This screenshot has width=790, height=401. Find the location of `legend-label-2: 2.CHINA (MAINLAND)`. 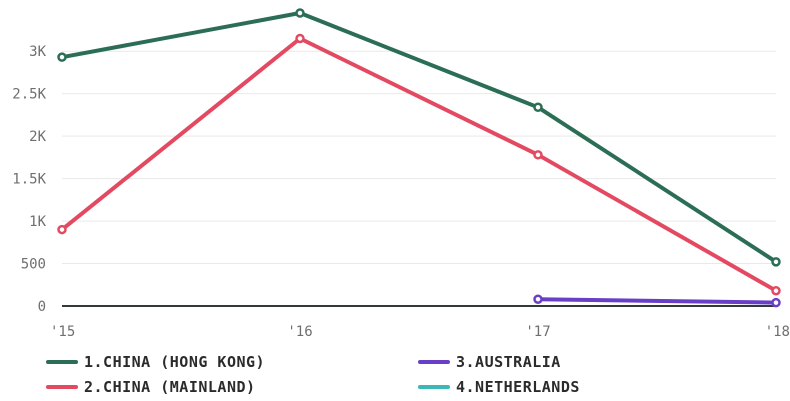

legend-label-2: 2.CHINA (MAINLAND) is located at coordinates (170, 387).